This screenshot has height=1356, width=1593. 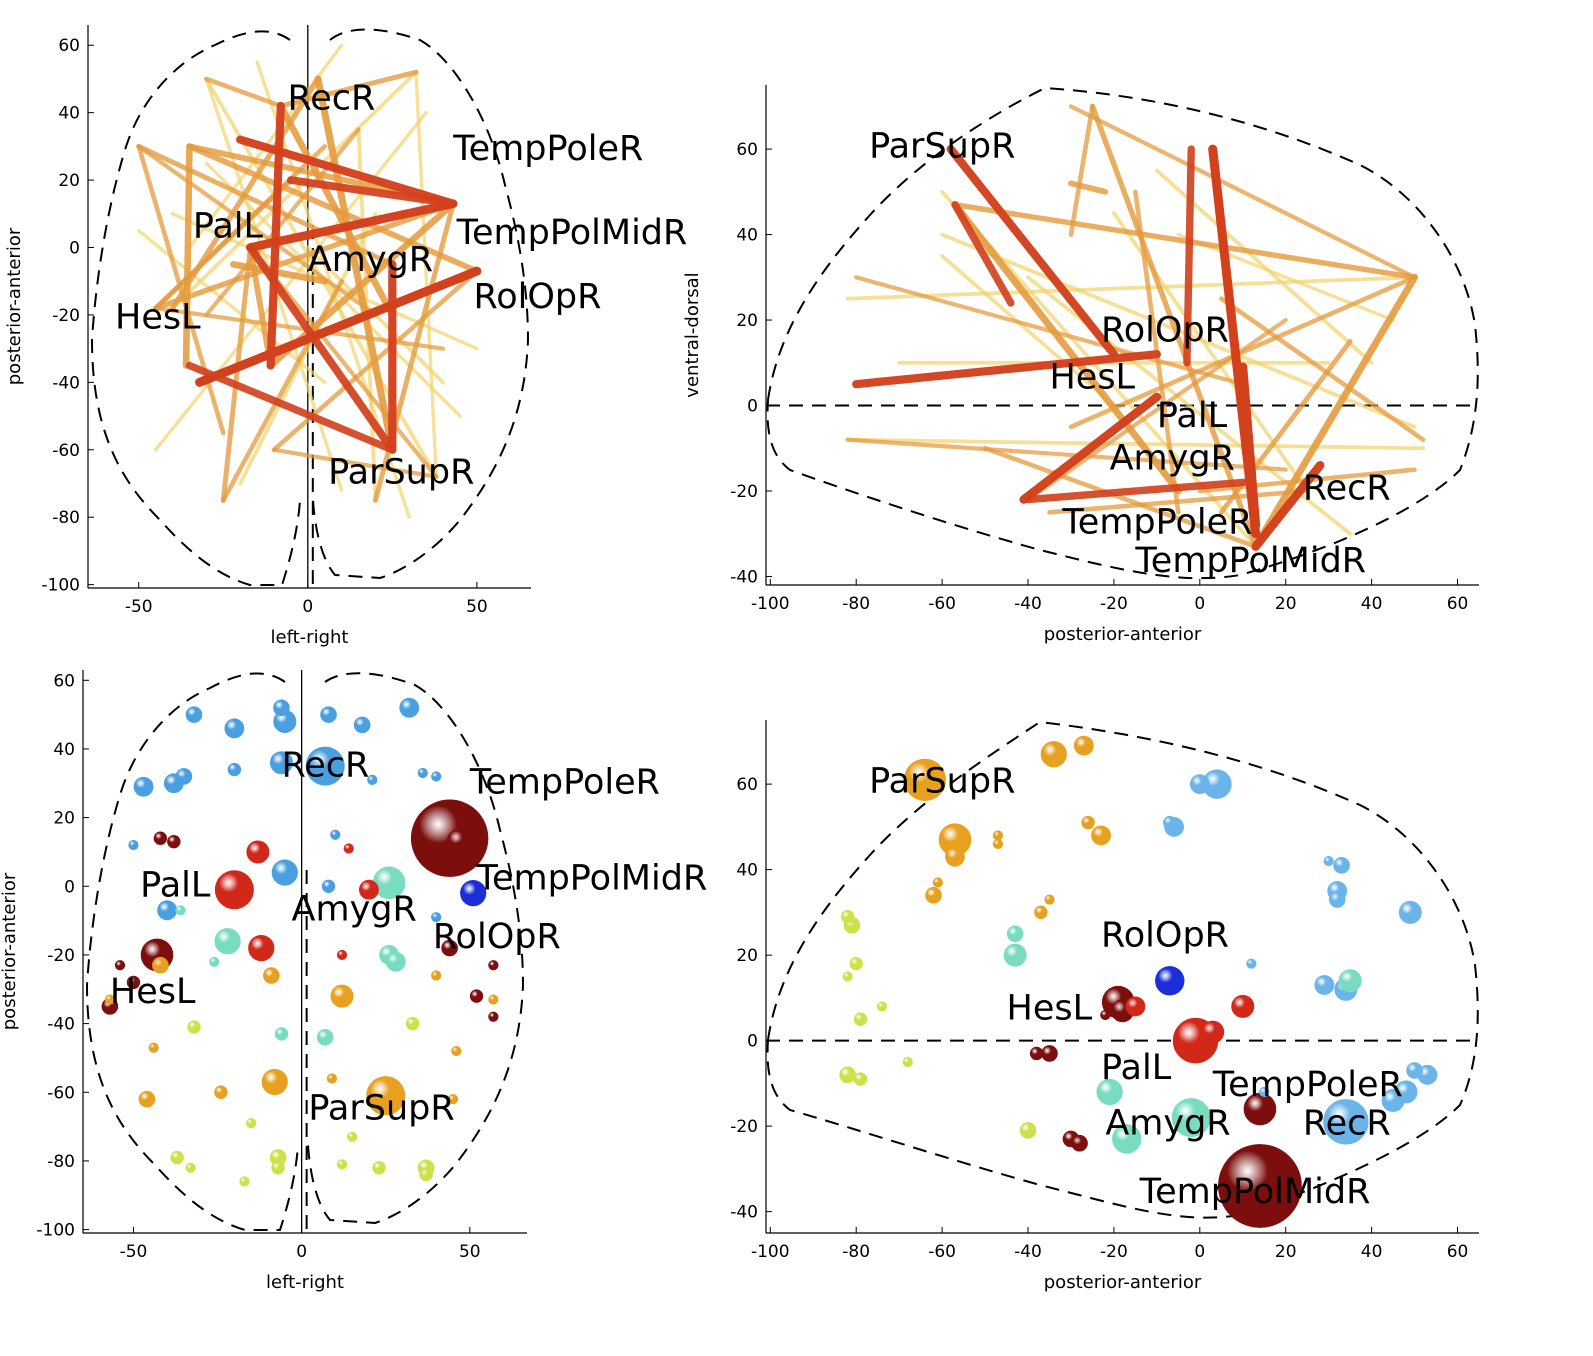 I want to click on x-tick-label: -80, so click(x=856, y=604).